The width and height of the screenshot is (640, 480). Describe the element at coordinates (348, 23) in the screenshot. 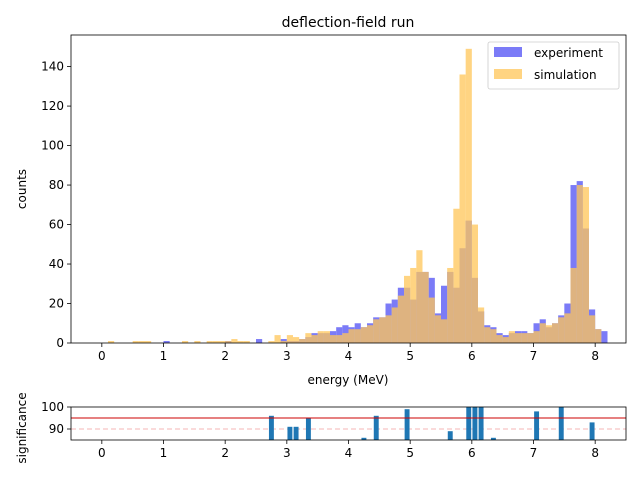

I see `chart-title: deflection-field run` at that location.